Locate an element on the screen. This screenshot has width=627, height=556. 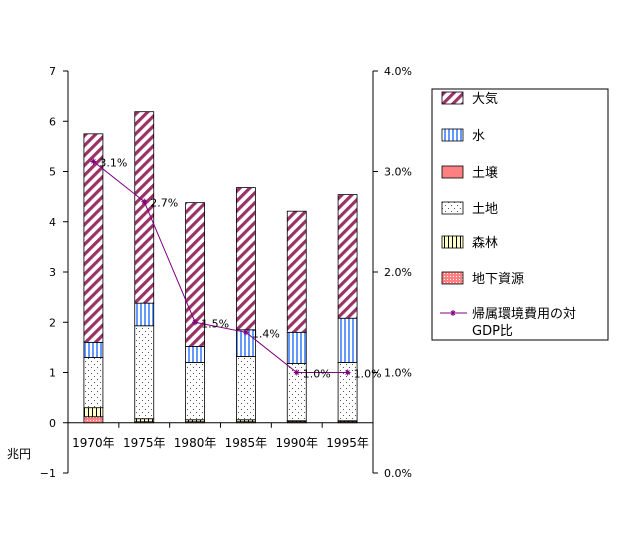
data-label: 1.4% is located at coordinates (266, 333).